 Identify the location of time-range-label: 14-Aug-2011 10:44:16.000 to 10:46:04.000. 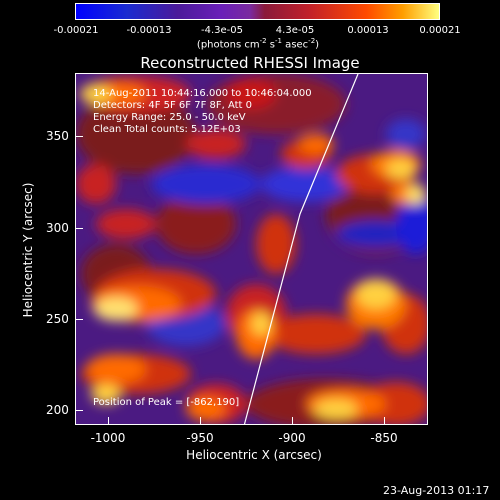
(202, 93).